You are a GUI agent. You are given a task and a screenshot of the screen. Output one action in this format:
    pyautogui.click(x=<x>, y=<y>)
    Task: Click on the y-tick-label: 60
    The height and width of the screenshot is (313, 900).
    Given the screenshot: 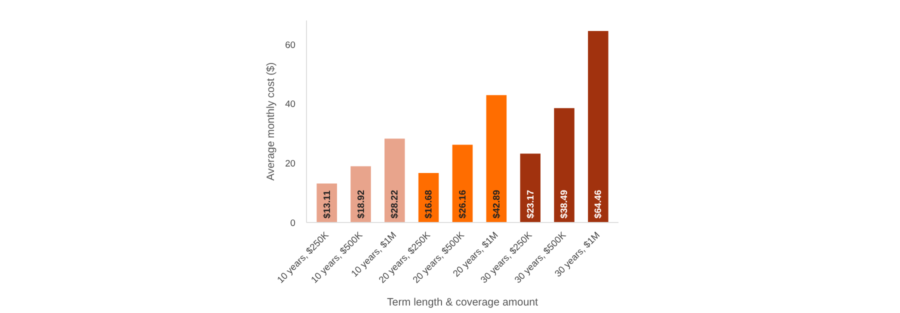 What is the action you would take?
    pyautogui.click(x=290, y=45)
    